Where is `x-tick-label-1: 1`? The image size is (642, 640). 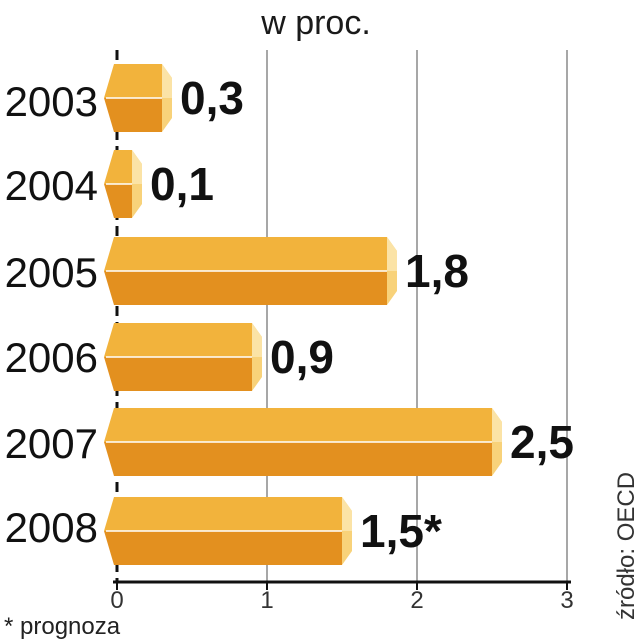 x-tick-label-1: 1 is located at coordinates (266, 600).